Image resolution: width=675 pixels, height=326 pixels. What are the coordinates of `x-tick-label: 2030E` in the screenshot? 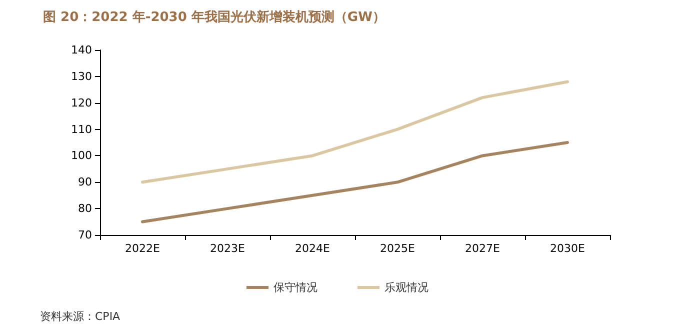 It's located at (568, 248).